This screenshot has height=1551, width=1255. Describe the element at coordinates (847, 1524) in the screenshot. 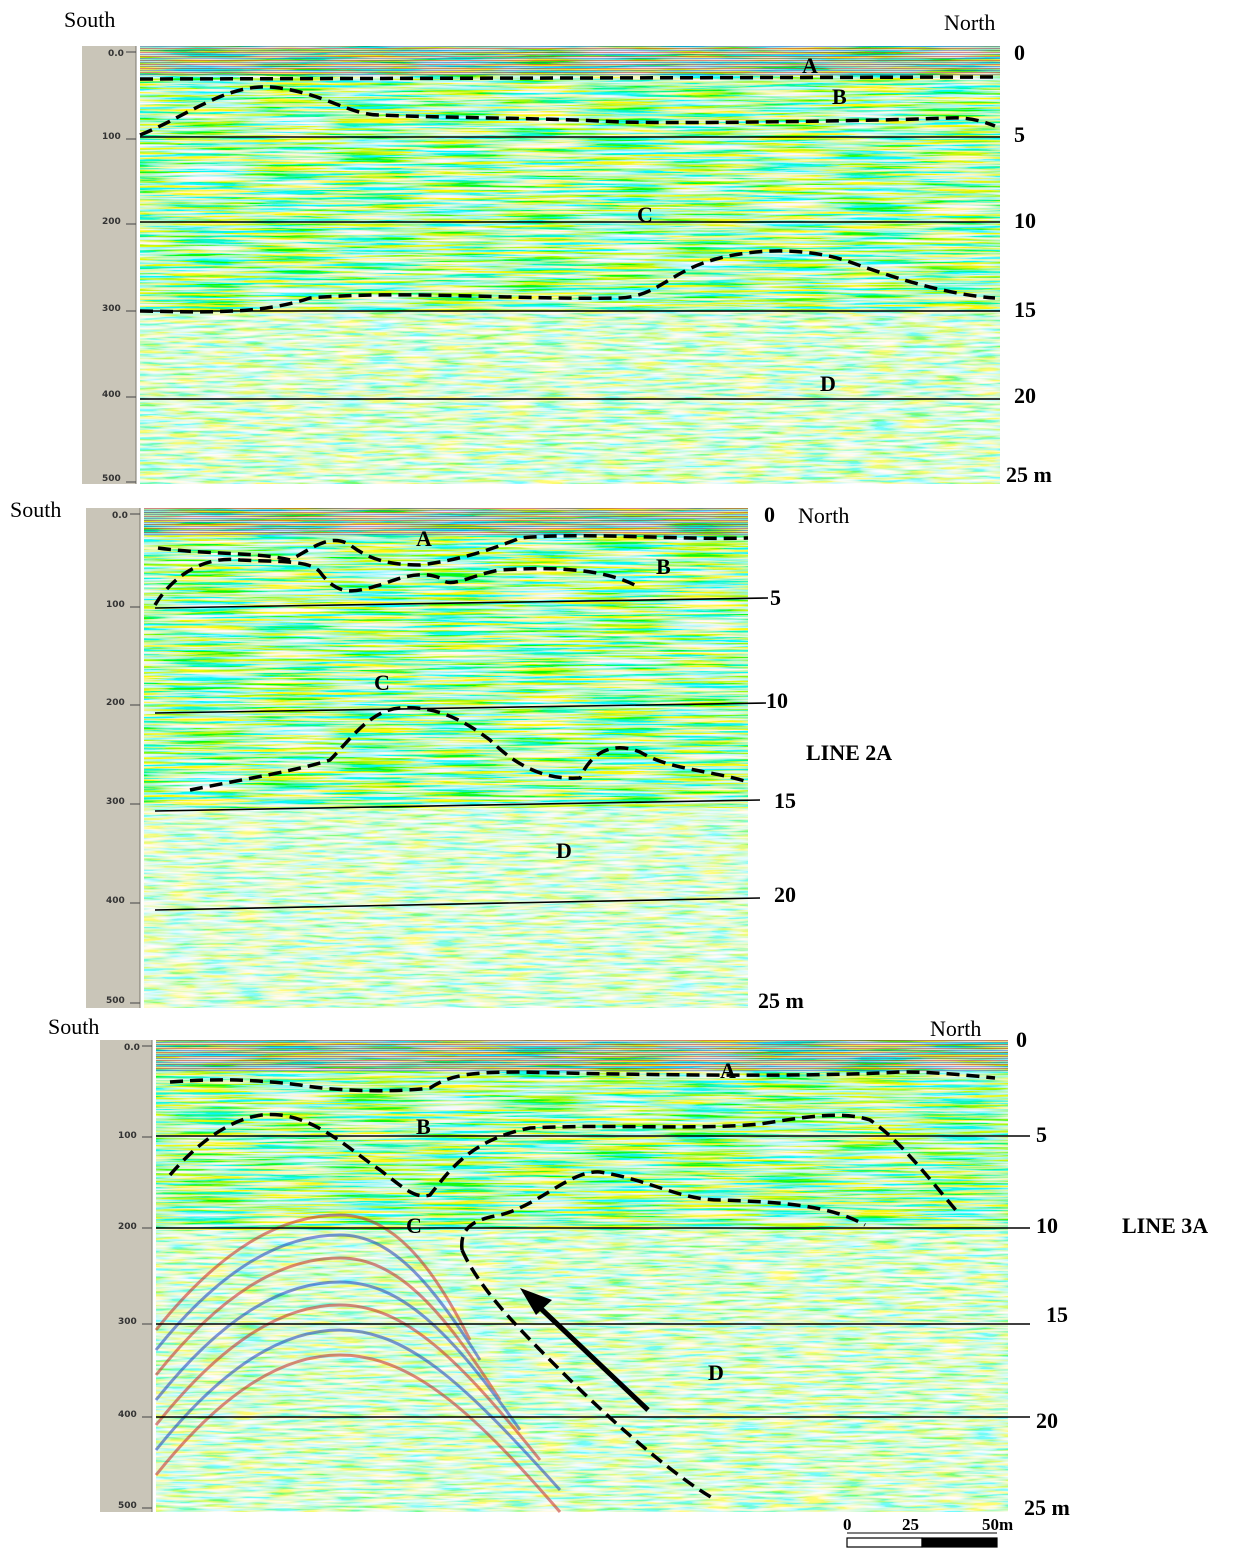

I see `scale-label: 0` at that location.